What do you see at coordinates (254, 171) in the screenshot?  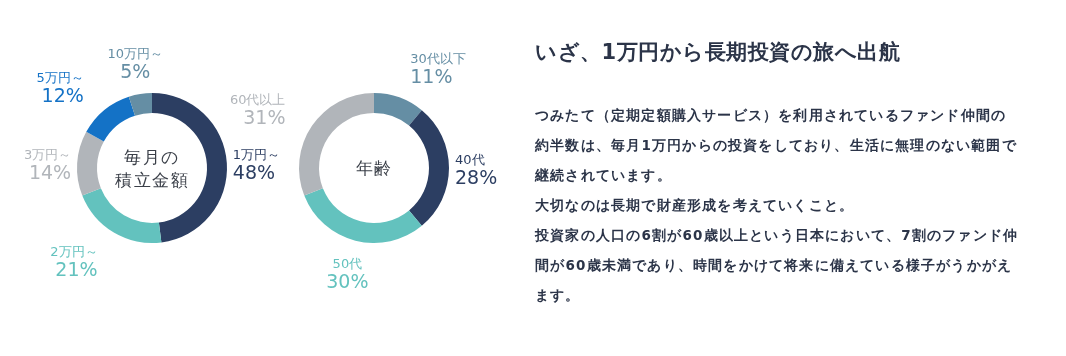 I see `data-label: 48%` at bounding box center [254, 171].